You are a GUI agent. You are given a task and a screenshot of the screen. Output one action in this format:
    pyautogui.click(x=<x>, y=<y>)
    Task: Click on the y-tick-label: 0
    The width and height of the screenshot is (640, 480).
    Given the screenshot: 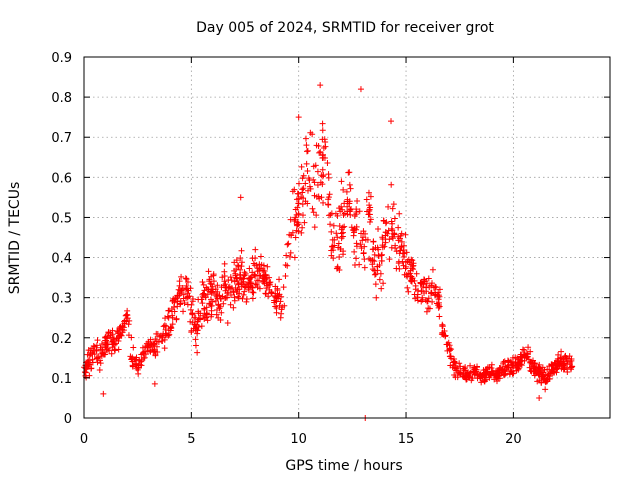 What is the action you would take?
    pyautogui.click(x=68, y=419)
    